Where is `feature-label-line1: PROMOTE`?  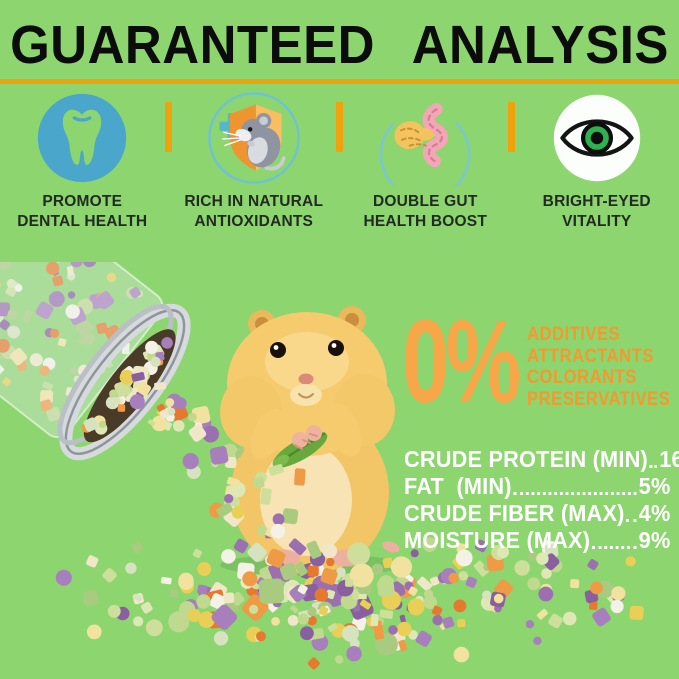
feature-label-line1: PROMOTE is located at coordinates (82, 201).